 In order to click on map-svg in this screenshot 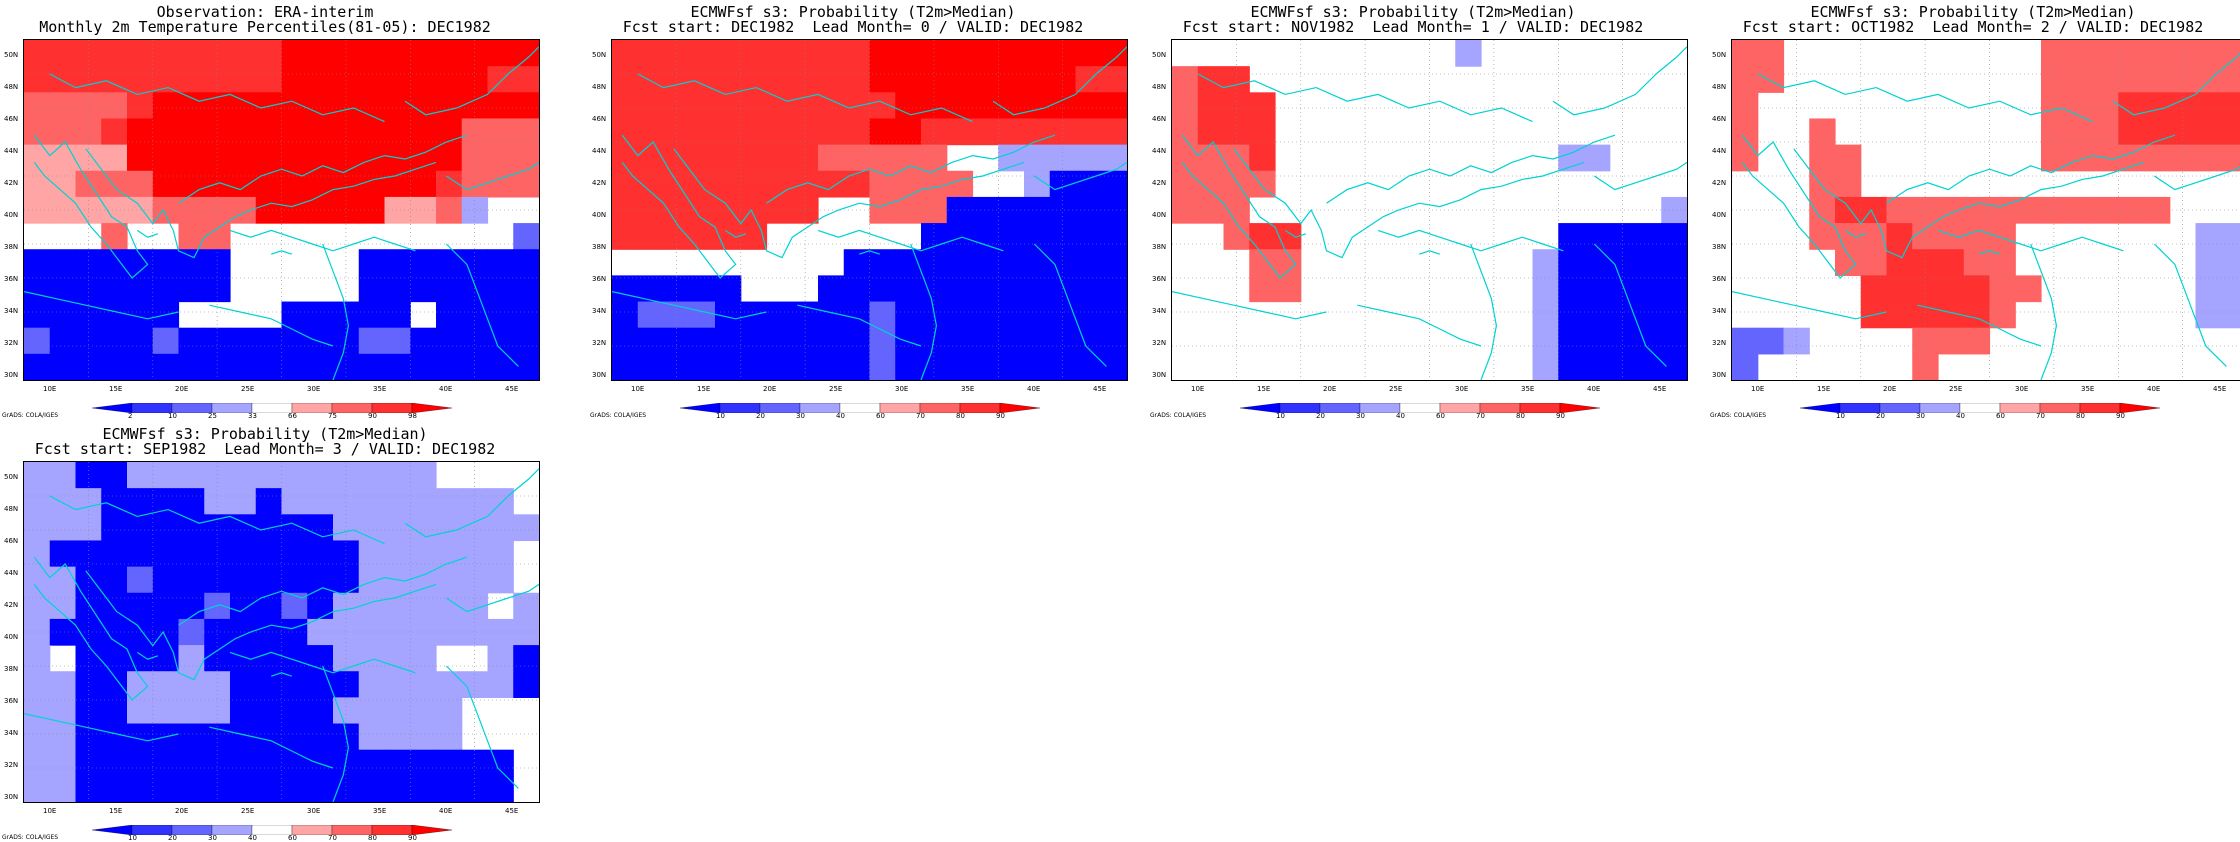, I will do `click(281, 632)`.